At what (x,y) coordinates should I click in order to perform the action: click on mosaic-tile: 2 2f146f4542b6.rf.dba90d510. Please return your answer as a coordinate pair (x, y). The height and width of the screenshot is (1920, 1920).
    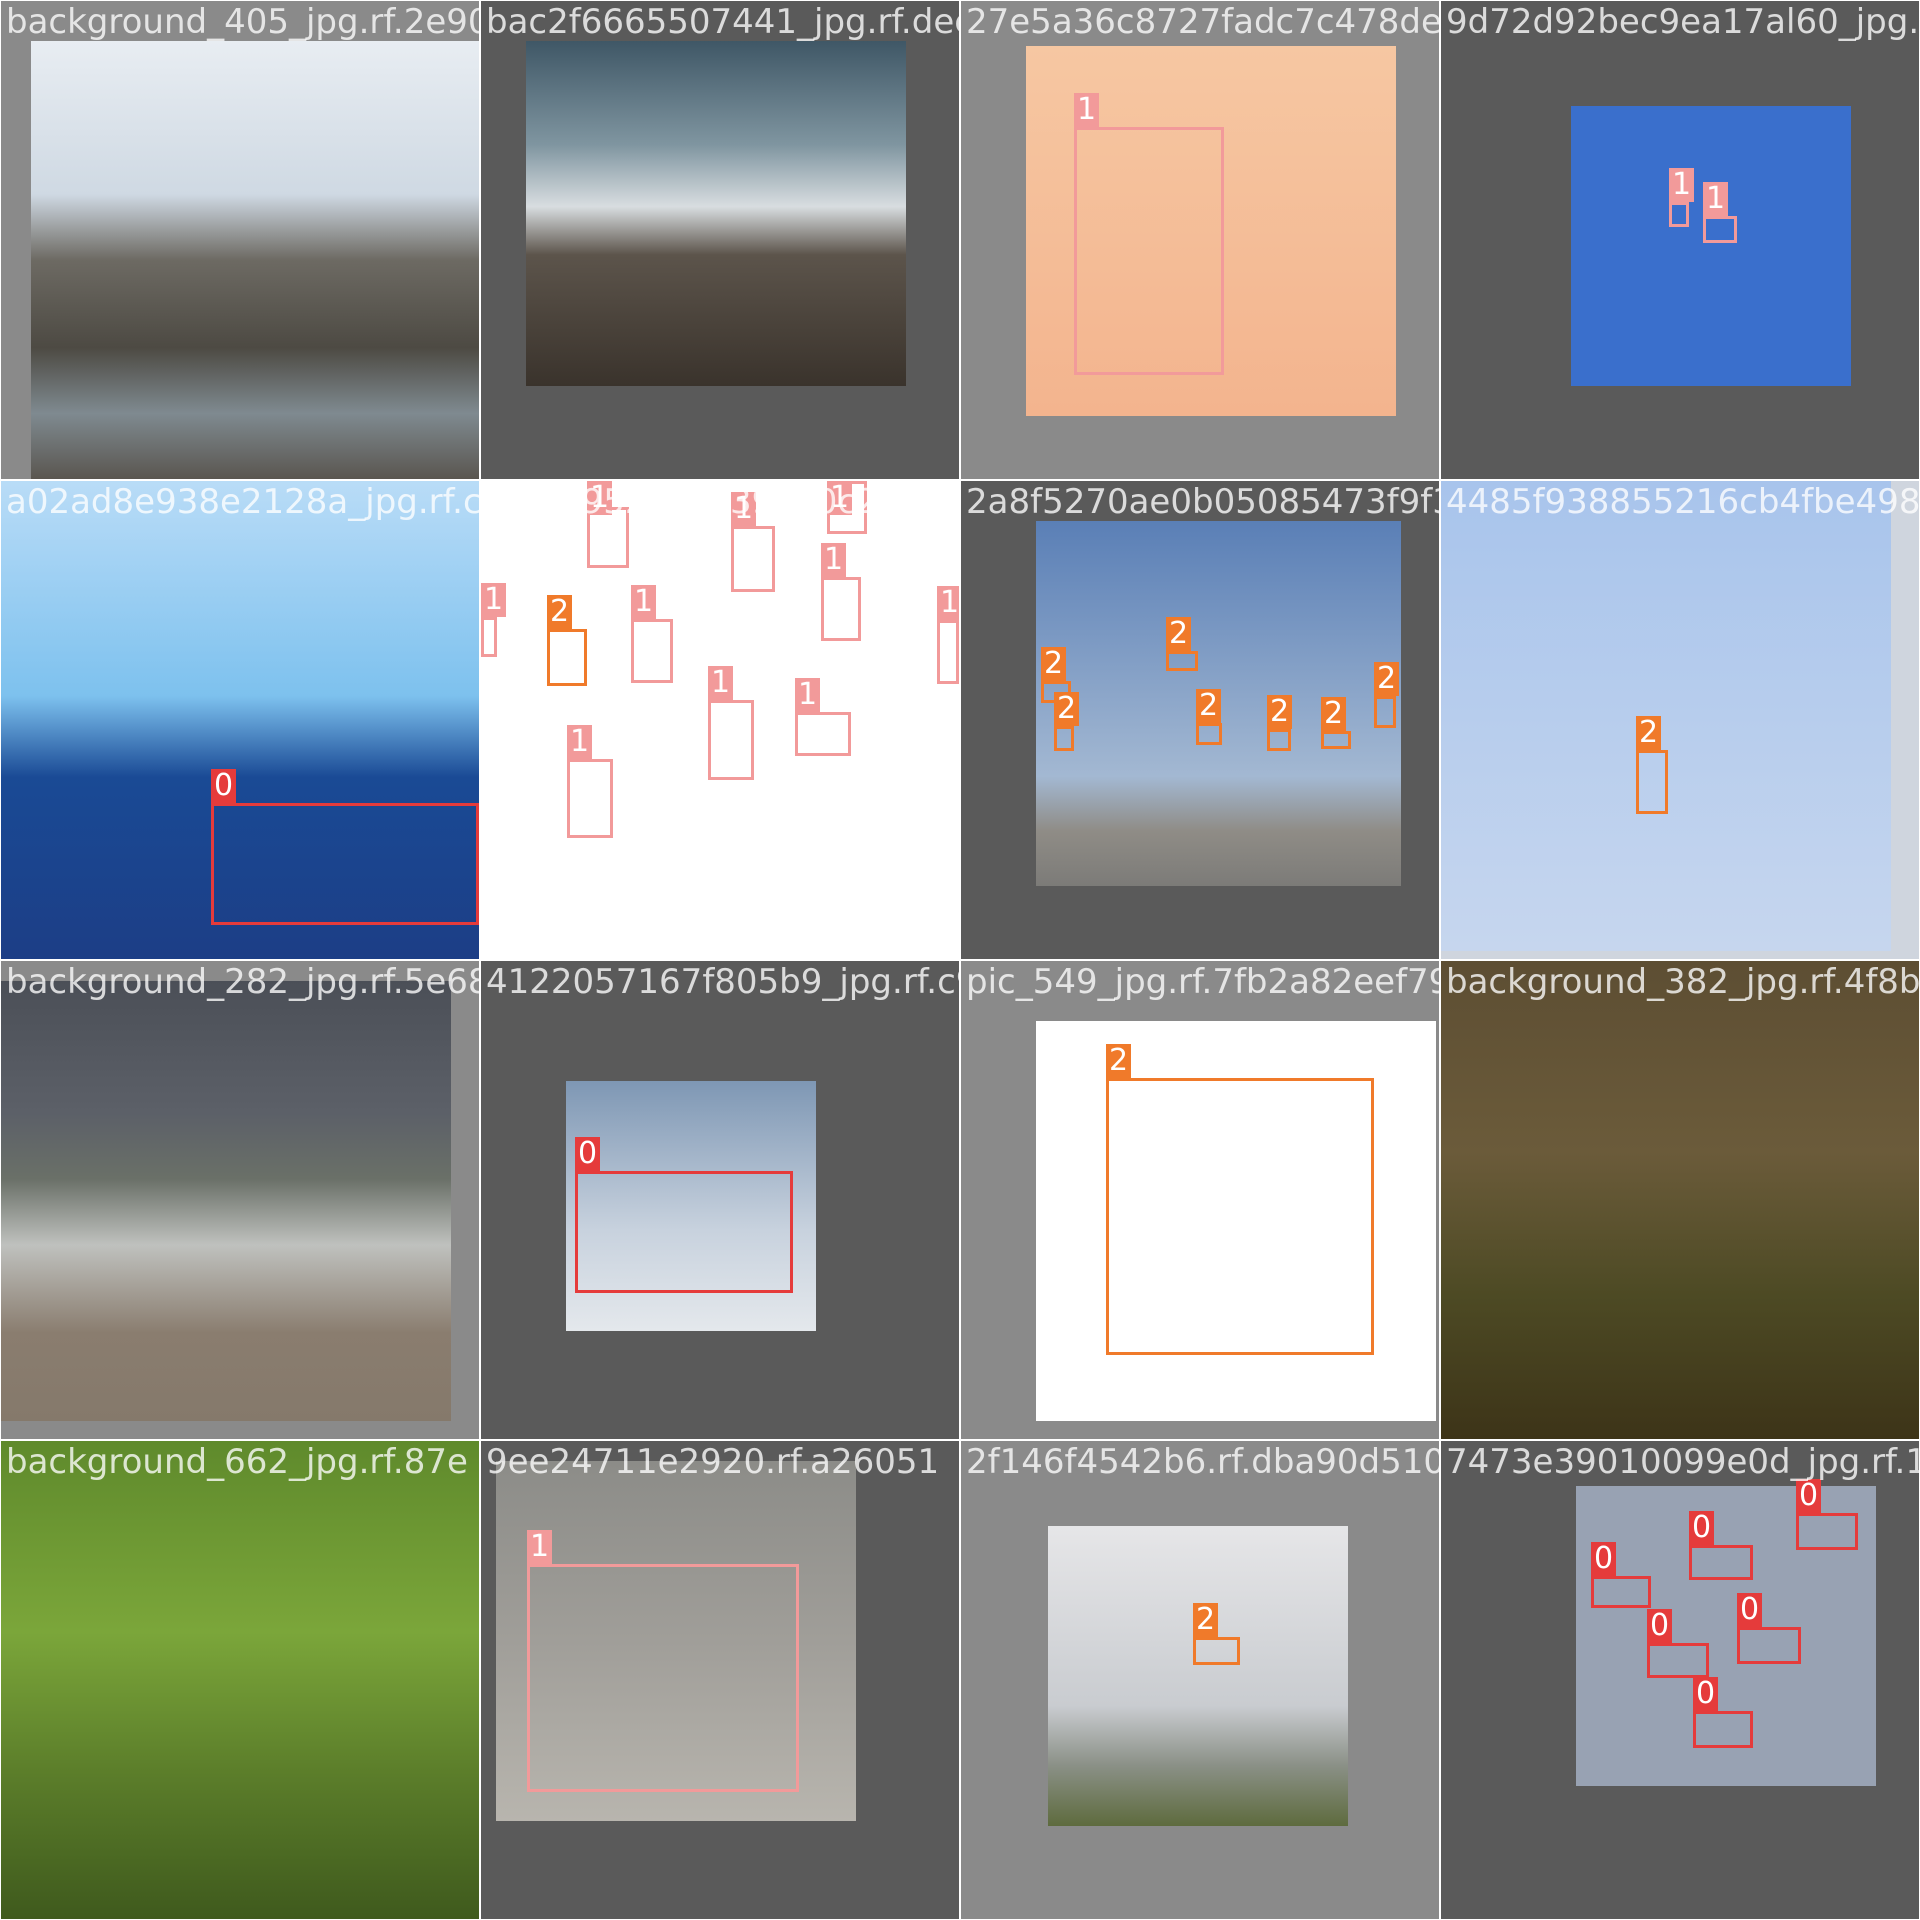
    Looking at the image, I should click on (1200, 1680).